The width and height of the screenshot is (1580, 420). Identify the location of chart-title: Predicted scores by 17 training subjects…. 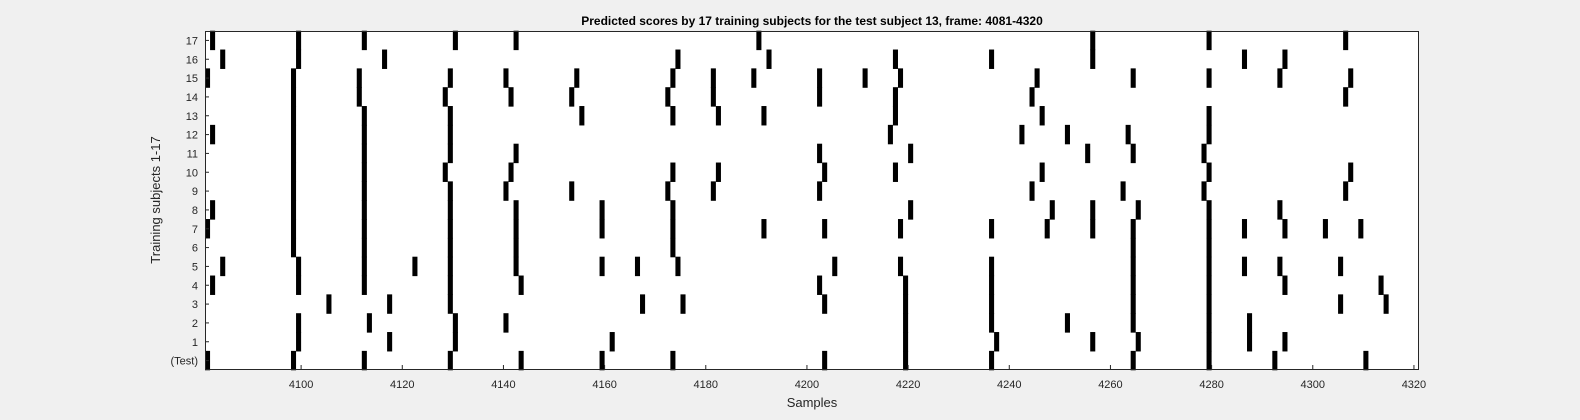
(812, 21).